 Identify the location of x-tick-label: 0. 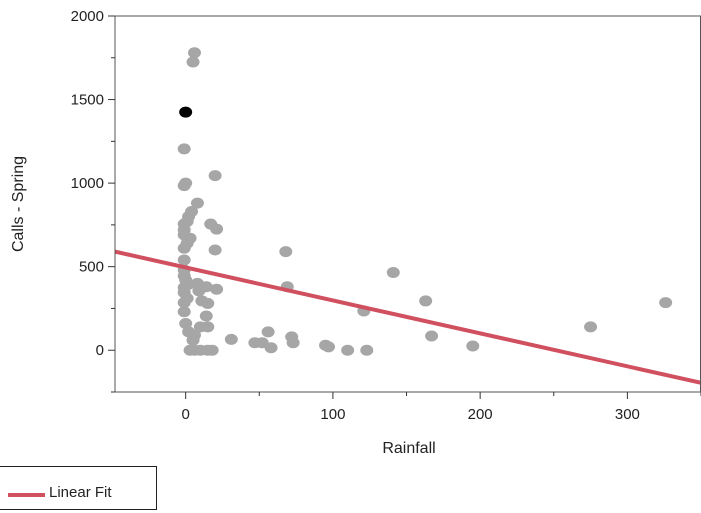
(186, 414).